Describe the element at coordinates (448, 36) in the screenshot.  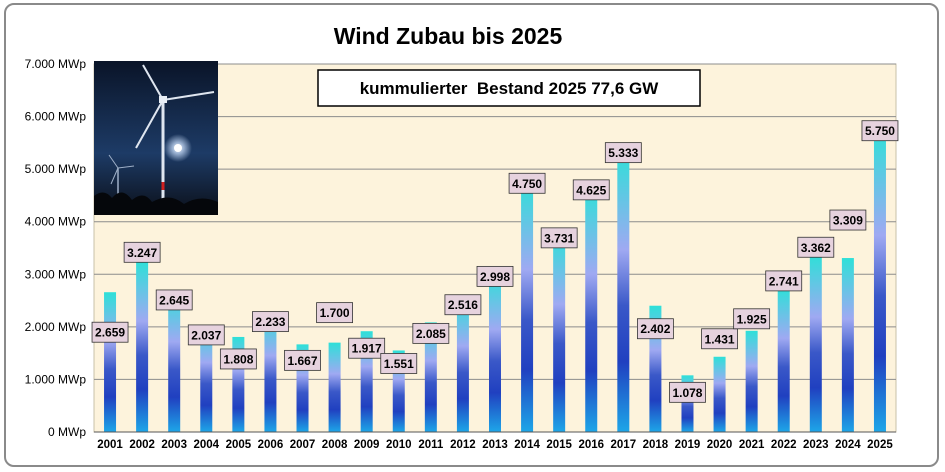
I see `chart-title: Wind Zubau bis 2025` at that location.